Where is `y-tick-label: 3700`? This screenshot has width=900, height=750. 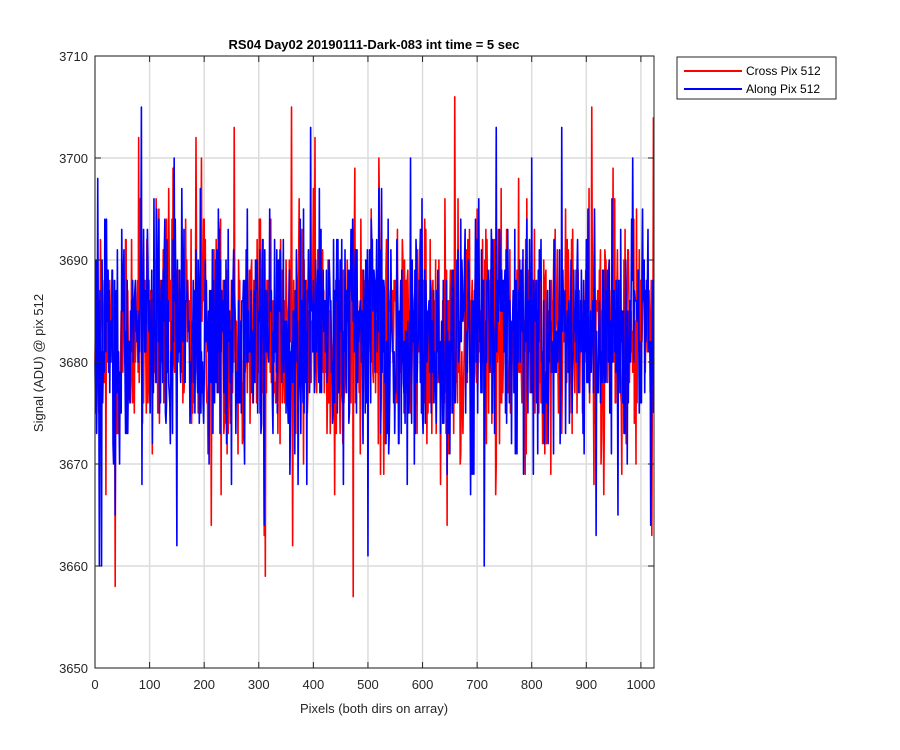
y-tick-label: 3700 is located at coordinates (73, 158).